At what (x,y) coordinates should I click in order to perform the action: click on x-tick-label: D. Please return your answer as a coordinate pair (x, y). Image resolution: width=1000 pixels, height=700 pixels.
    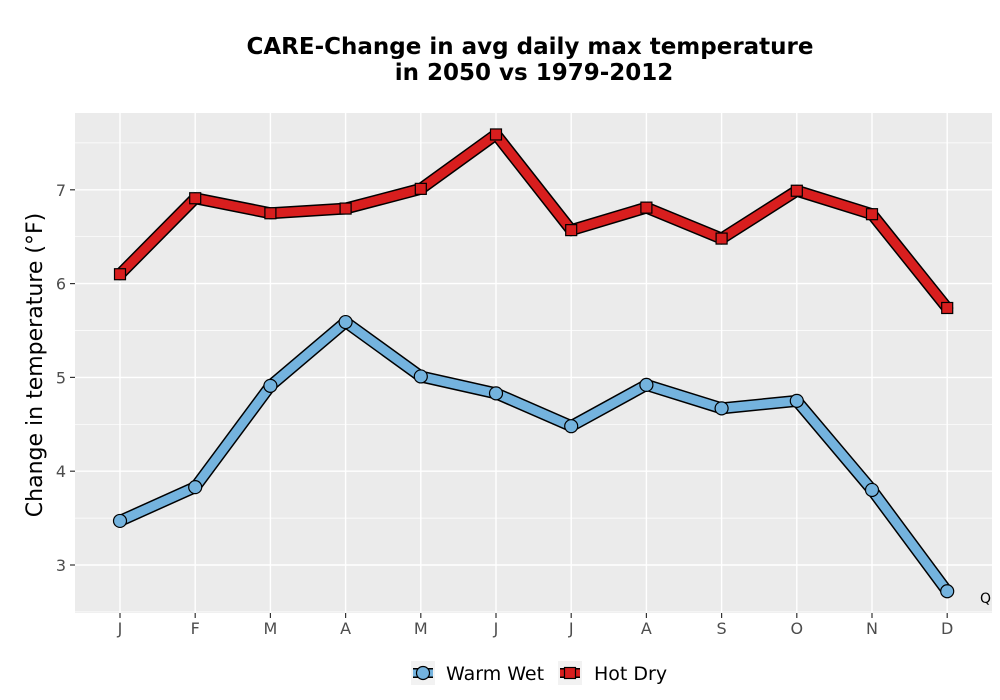
    Looking at the image, I should click on (947, 628).